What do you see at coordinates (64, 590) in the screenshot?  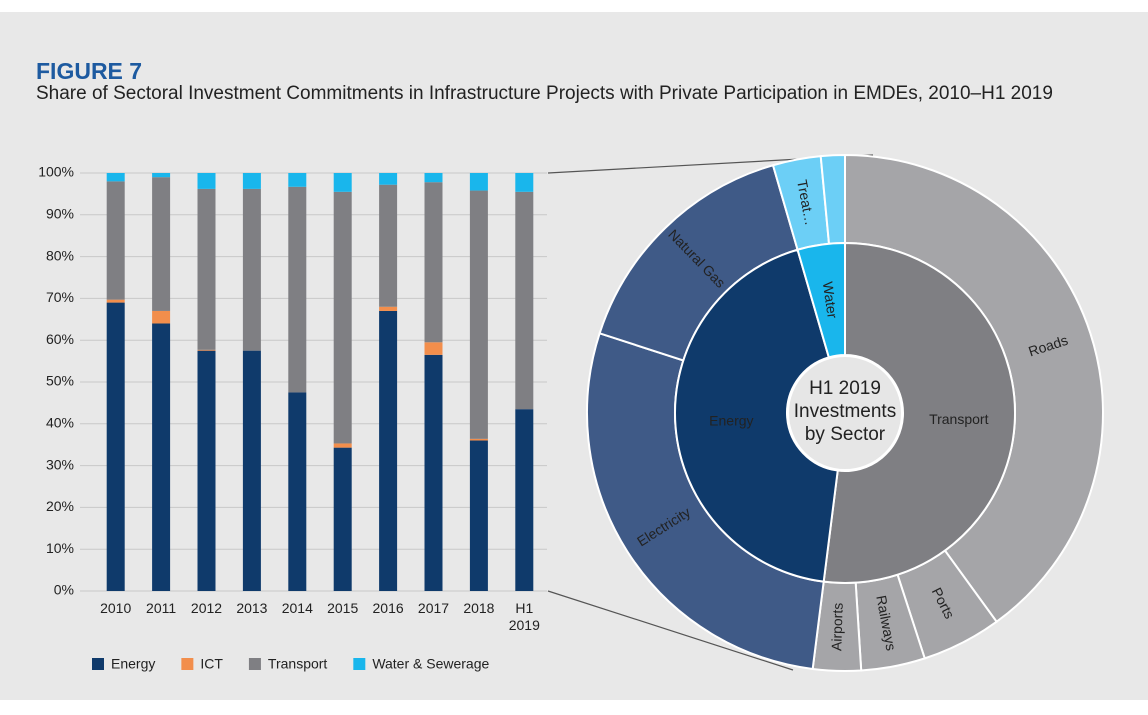 I see `y-tick-label: 0%` at bounding box center [64, 590].